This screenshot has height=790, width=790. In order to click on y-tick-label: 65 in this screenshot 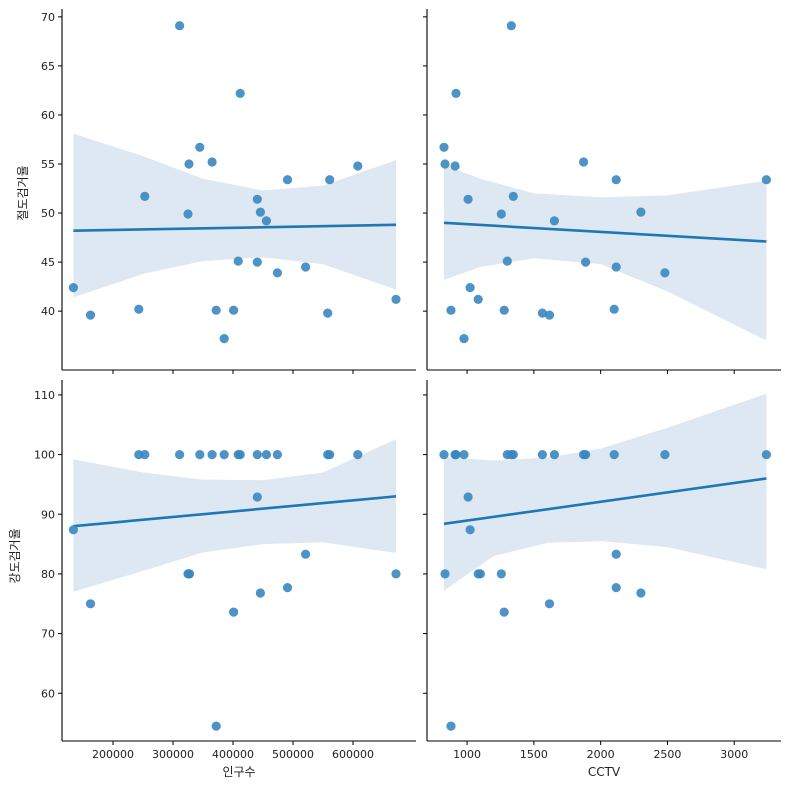, I will do `click(48, 66)`.